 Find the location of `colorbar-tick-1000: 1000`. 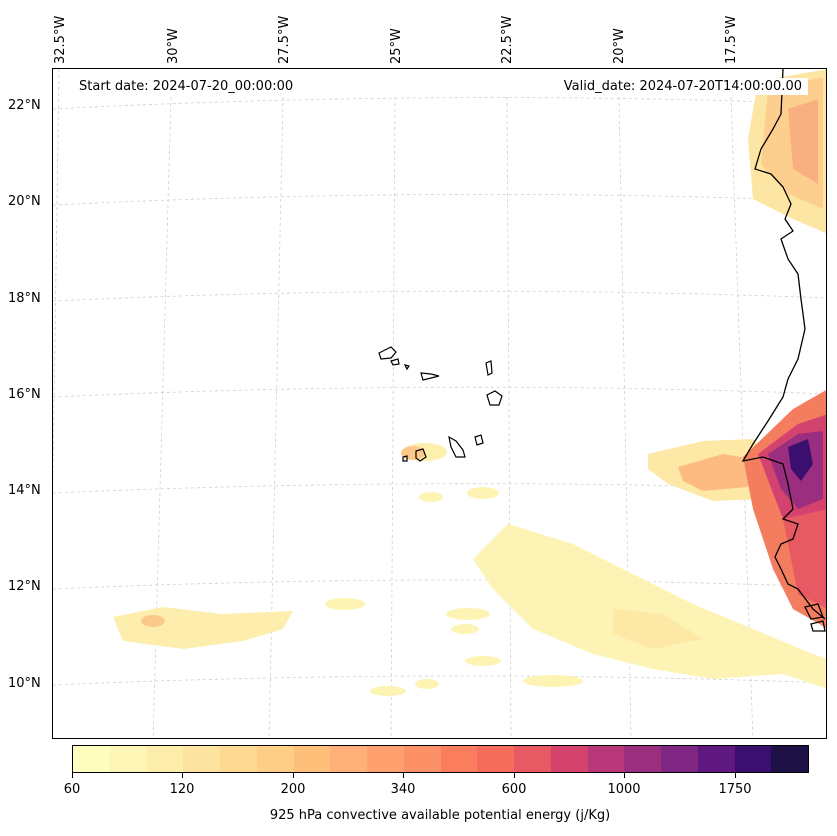

colorbar-tick-1000: 1000 is located at coordinates (624, 789).